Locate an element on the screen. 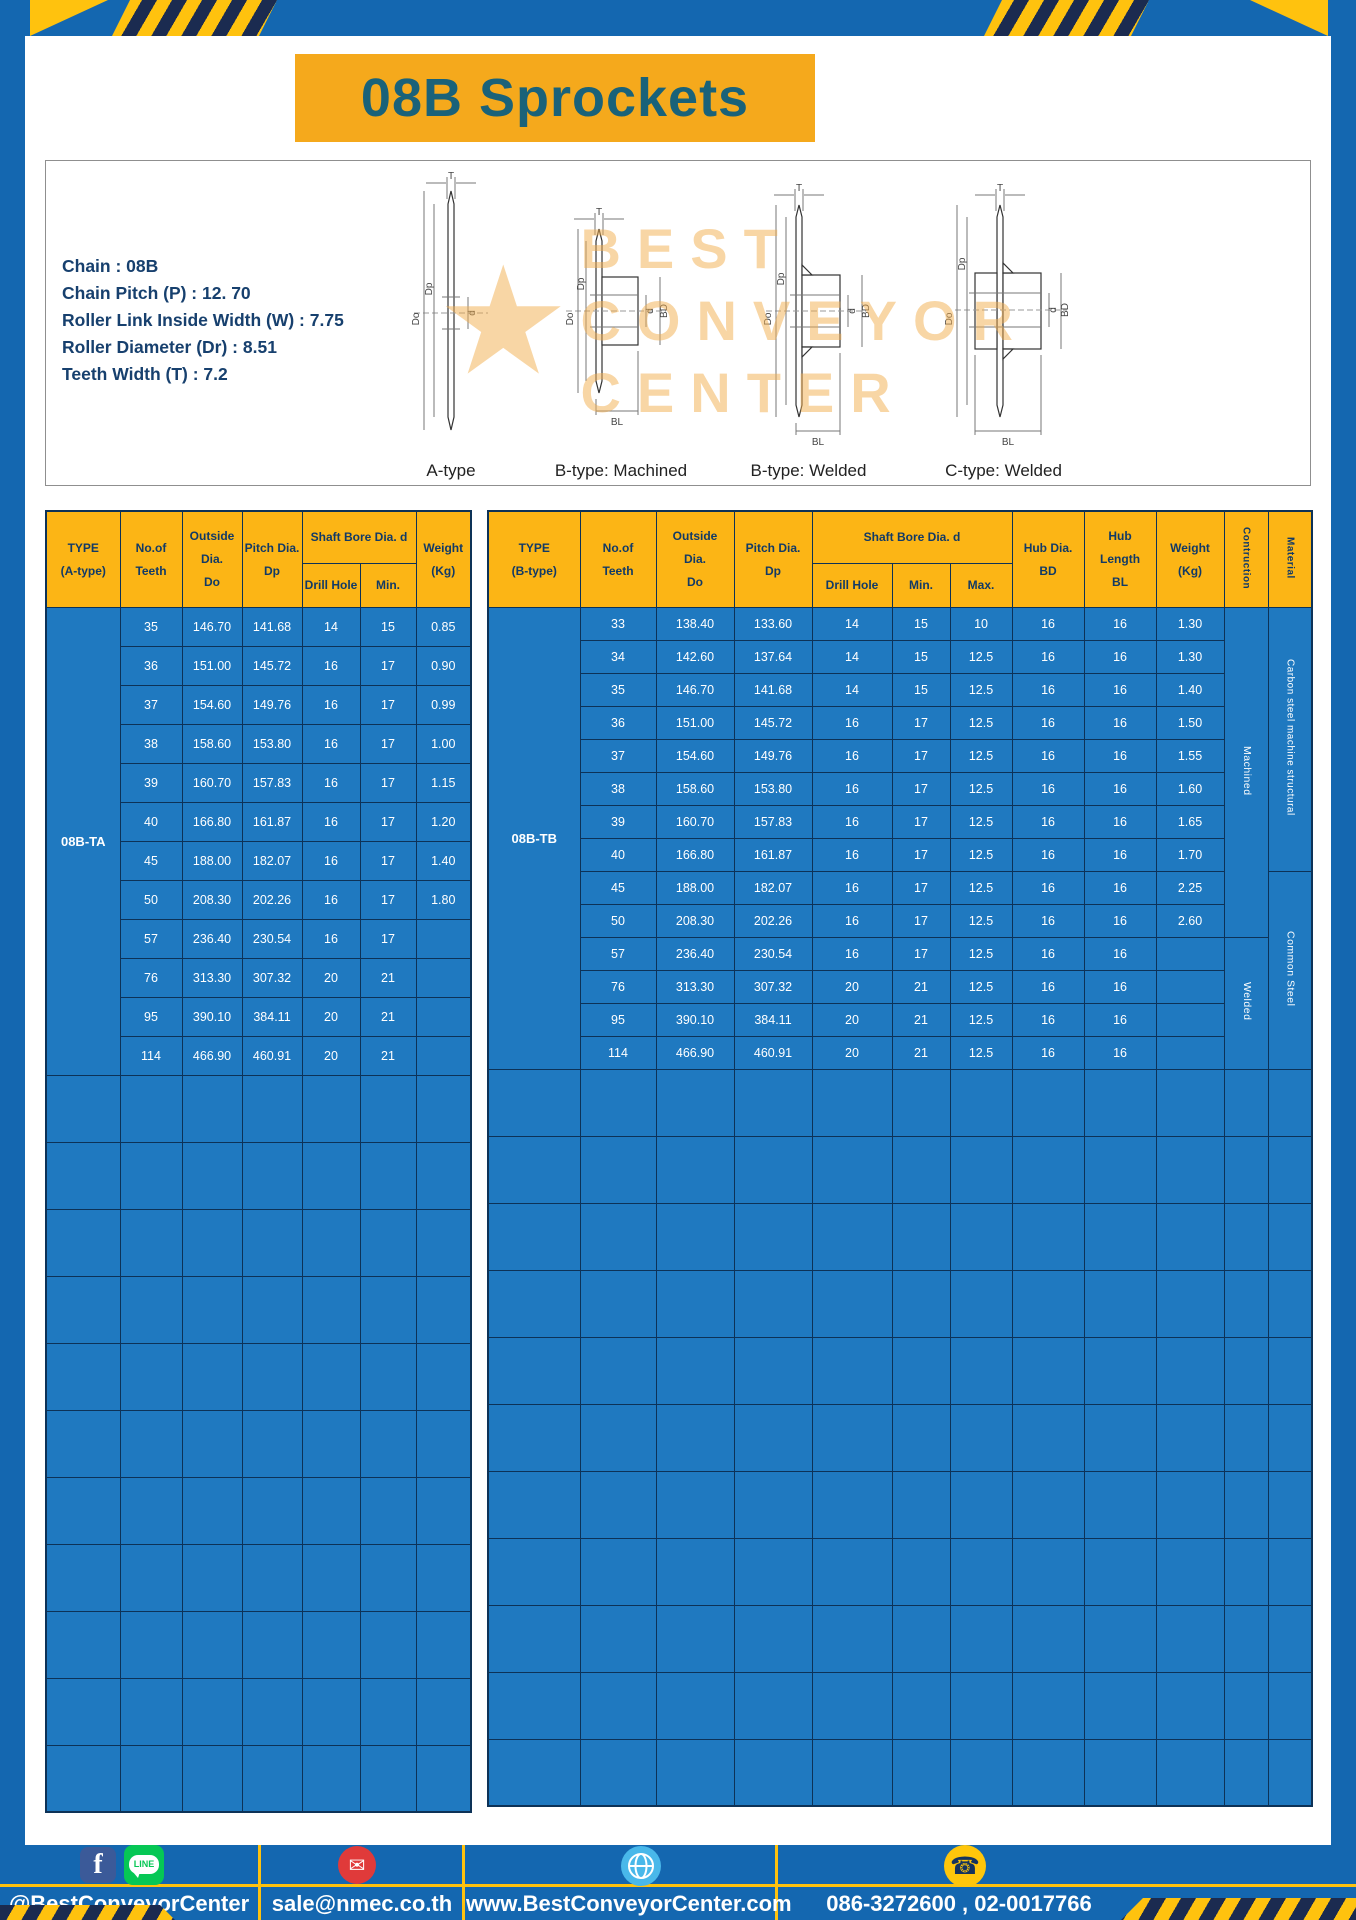 The image size is (1356, 1920). table-cell: 1.60 is located at coordinates (1190, 788).